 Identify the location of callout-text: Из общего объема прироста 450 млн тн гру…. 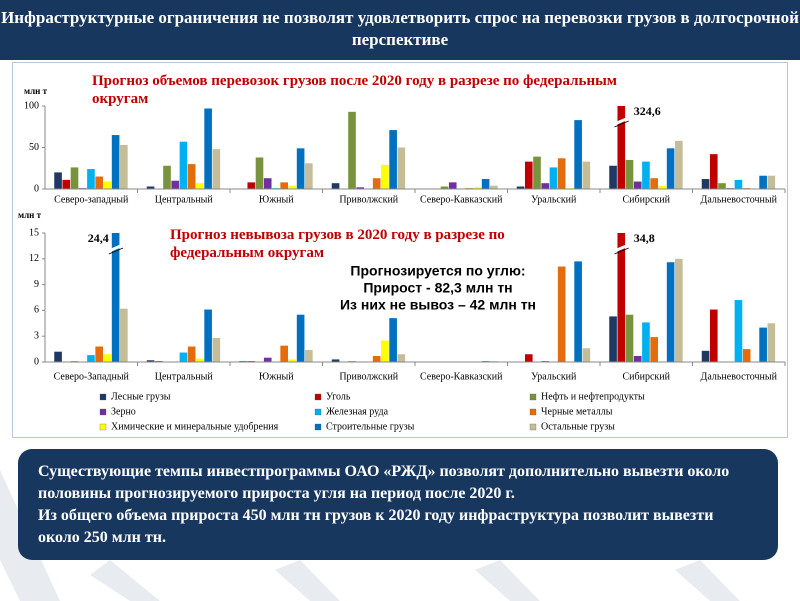
(376, 526).